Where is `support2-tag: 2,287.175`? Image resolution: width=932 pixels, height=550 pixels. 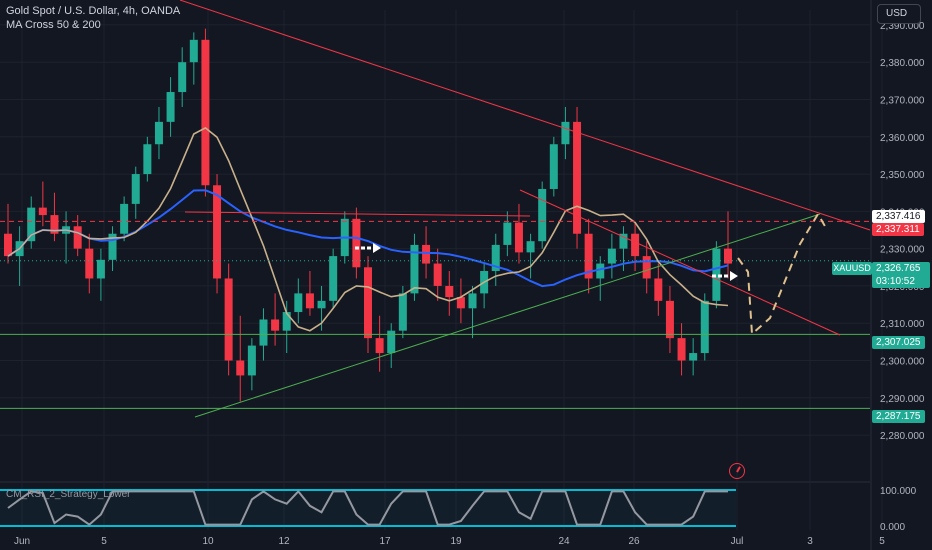 support2-tag: 2,287.175 is located at coordinates (898, 416).